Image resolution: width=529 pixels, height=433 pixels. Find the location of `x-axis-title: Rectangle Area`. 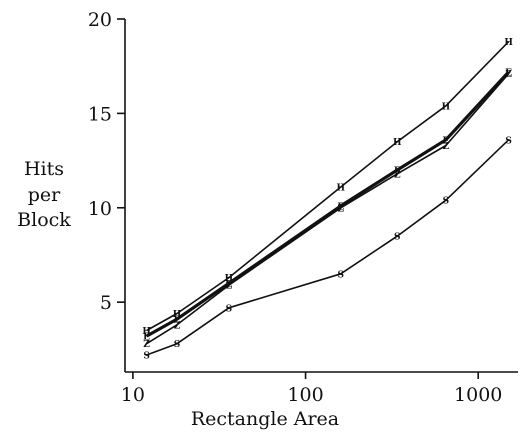

x-axis-title: Rectangle Area is located at coordinates (265, 419).